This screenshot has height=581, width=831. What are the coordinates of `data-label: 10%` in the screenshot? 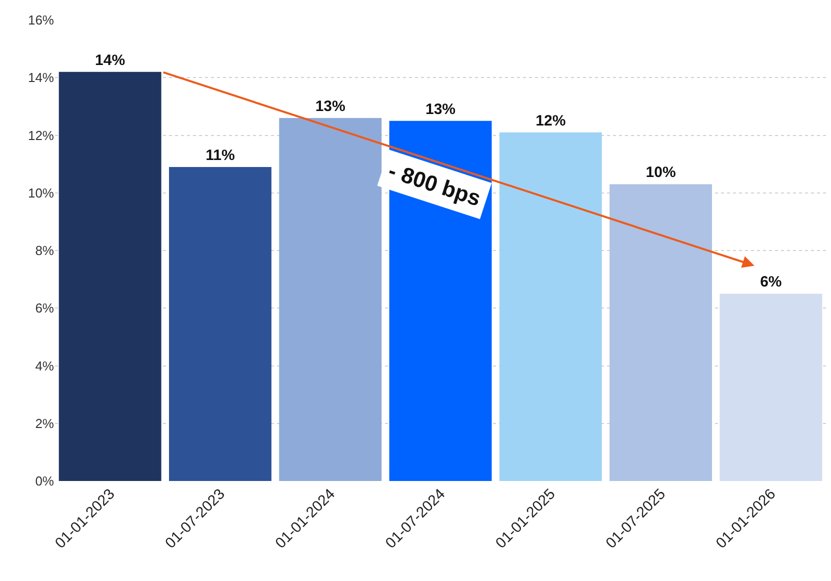 It's located at (661, 173).